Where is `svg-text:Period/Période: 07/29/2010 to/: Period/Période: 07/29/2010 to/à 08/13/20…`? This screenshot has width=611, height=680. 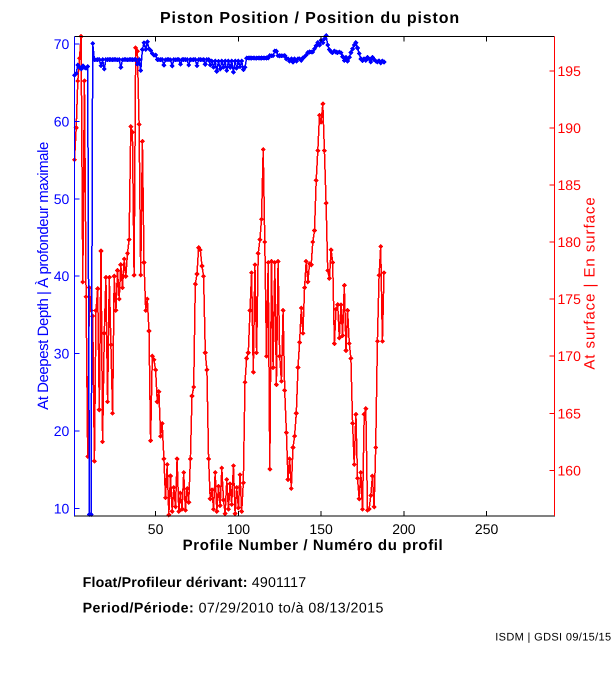
svg-text:Period/Période: 07/29/2010 to/: Period/Période: 07/29/2010 to/à 08/13/20… is located at coordinates (233, 609).